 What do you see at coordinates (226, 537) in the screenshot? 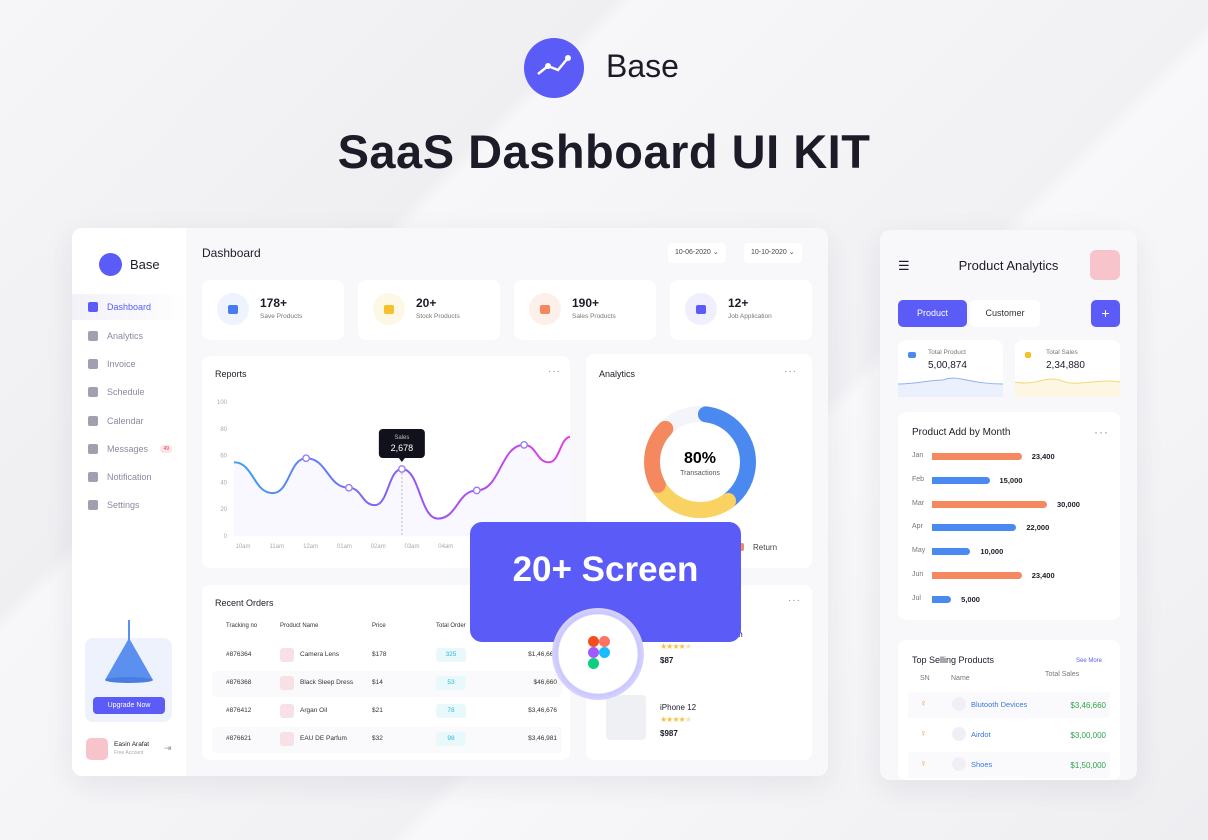
I see `y-tick-label: 0` at bounding box center [226, 537].